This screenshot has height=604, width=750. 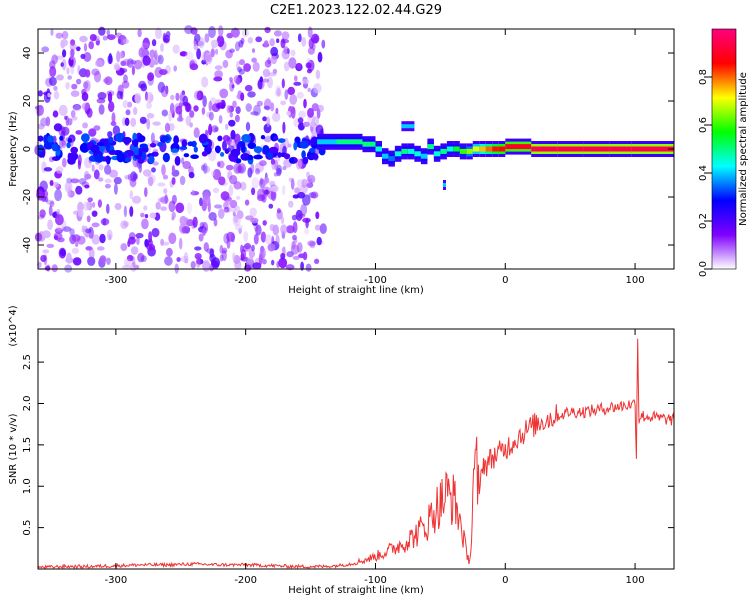 What do you see at coordinates (724, 149) in the screenshot?
I see `colorbar-gradient` at bounding box center [724, 149].